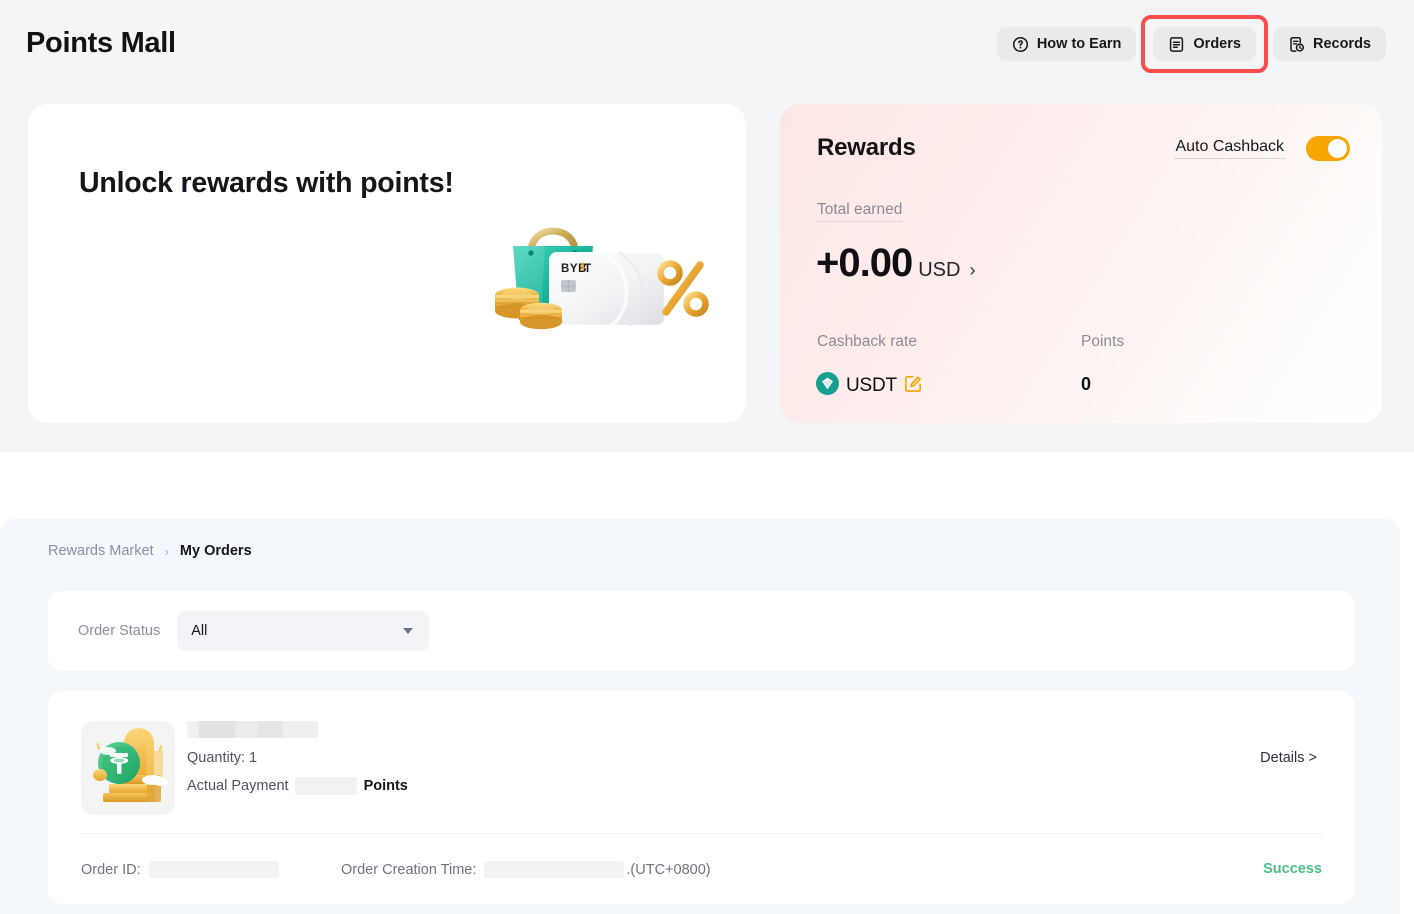 The width and height of the screenshot is (1414, 914). I want to click on records-button: Records, so click(1329, 44).